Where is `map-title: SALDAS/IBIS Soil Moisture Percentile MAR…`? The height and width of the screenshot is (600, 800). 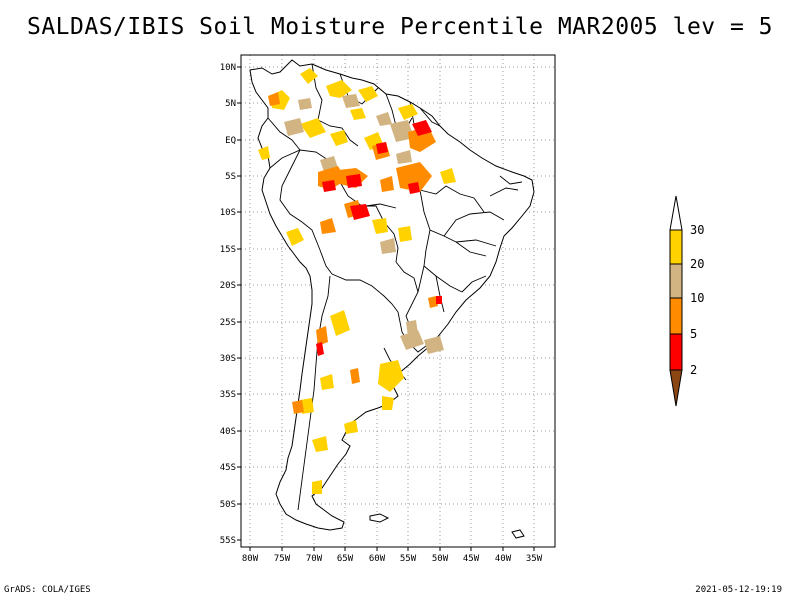
map-title: SALDAS/IBIS Soil Moisture Percentile MAR… is located at coordinates (400, 27).